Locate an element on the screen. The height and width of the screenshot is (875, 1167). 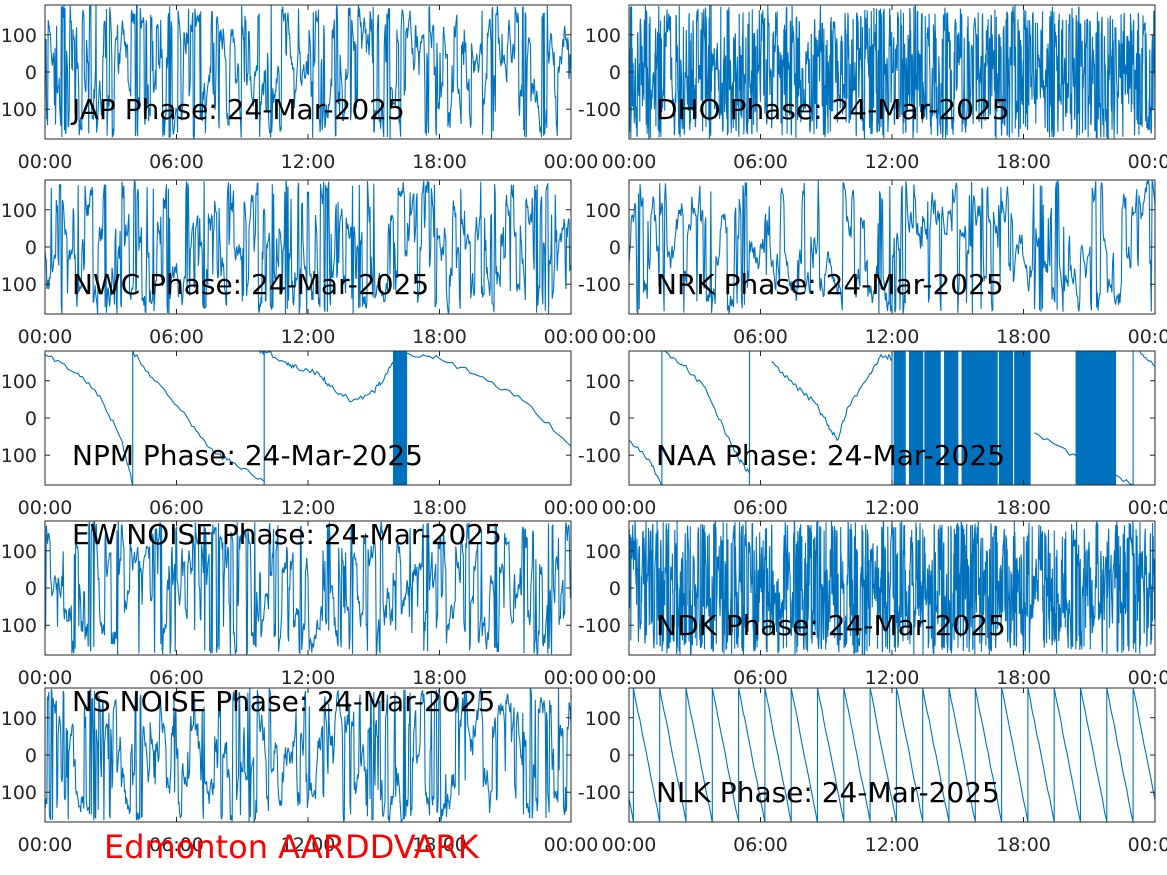
panel-title: EW NOISE Phase: 24-Mar-2025 is located at coordinates (287, 534).